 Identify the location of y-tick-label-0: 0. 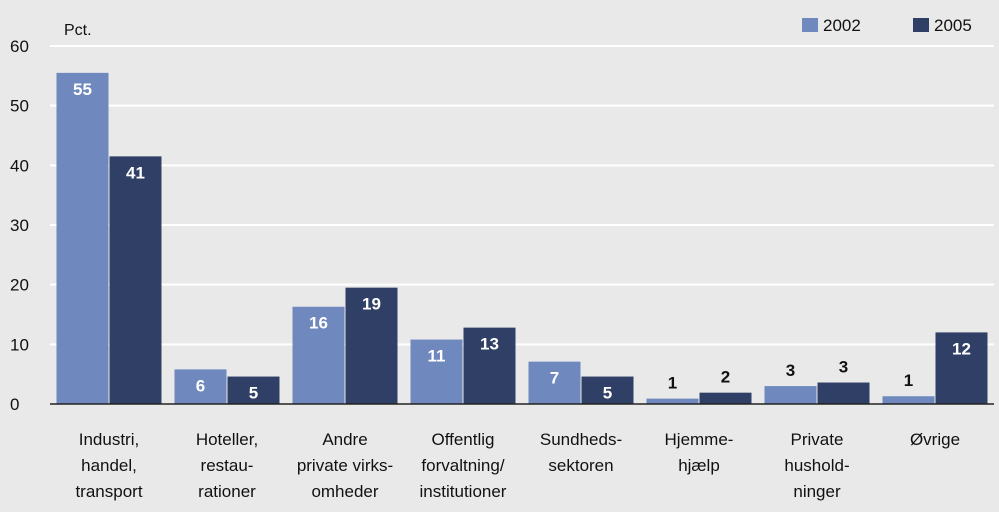
(14, 404).